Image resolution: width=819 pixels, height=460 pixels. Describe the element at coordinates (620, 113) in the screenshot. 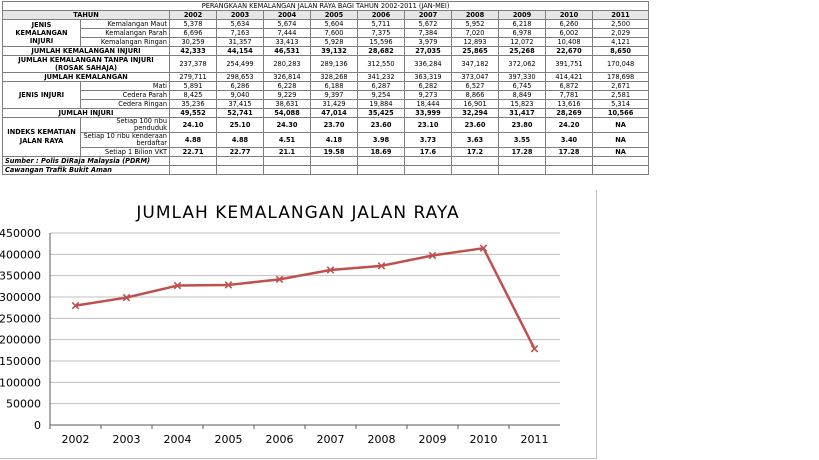

I see `cell-value: 10,566` at that location.